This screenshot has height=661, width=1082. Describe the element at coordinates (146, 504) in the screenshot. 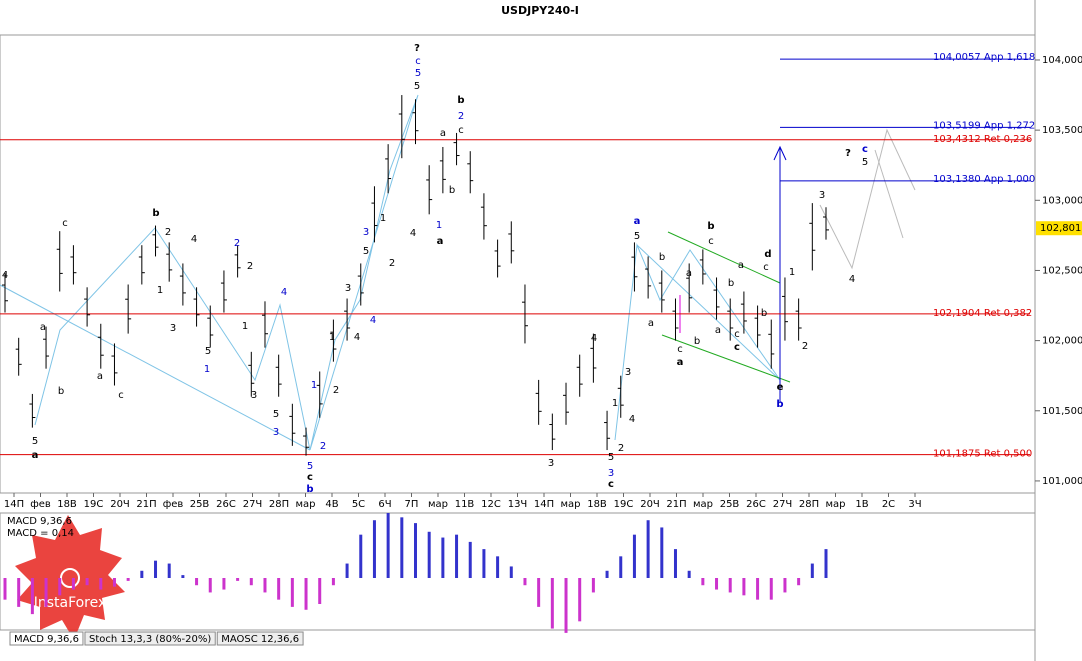

I see `x-tick-label: 21П` at that location.